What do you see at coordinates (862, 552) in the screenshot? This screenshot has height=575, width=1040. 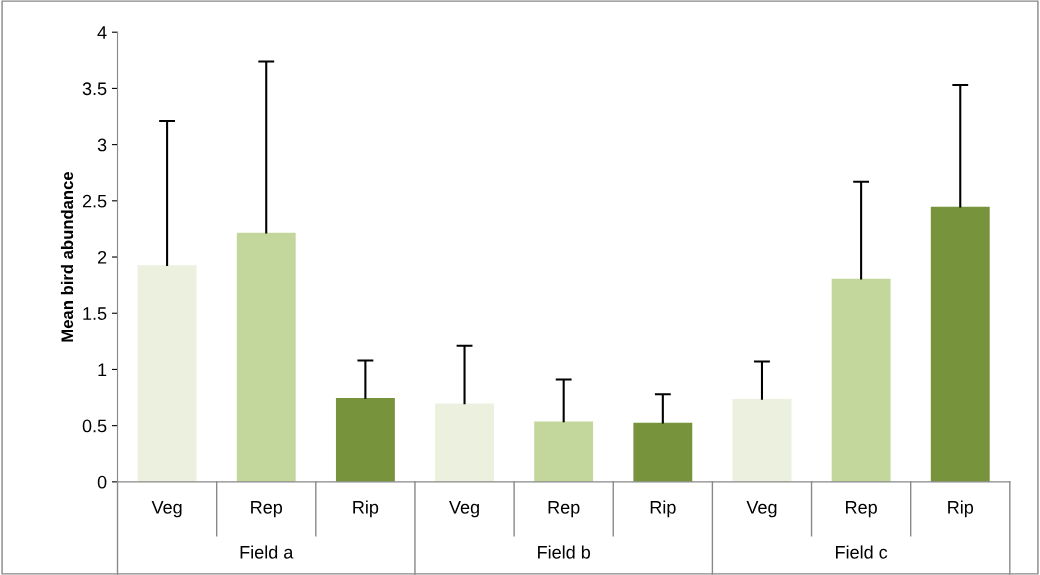 I see `text: Field c` at bounding box center [862, 552].